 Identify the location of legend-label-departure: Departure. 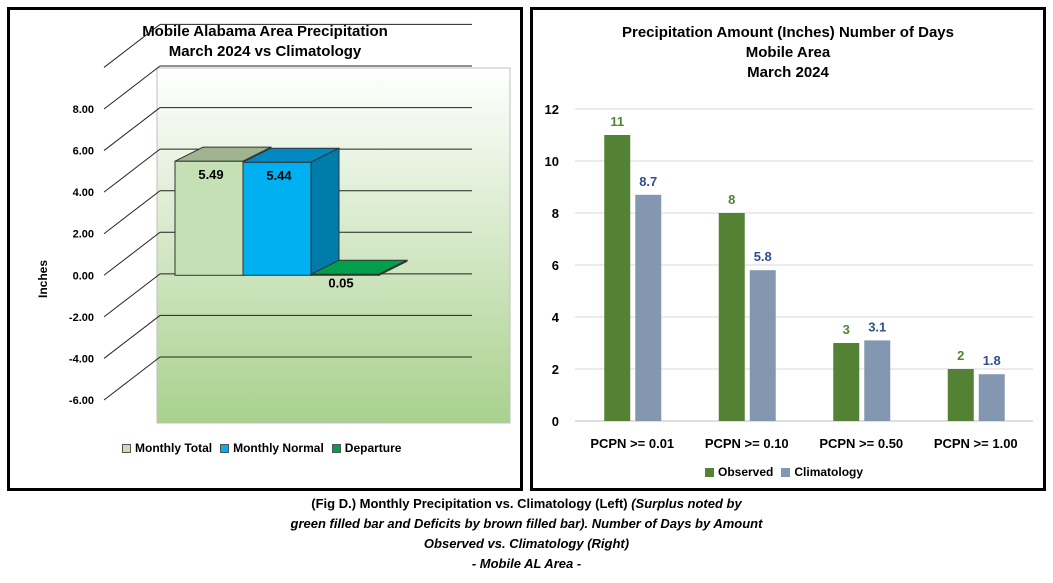
(373, 448).